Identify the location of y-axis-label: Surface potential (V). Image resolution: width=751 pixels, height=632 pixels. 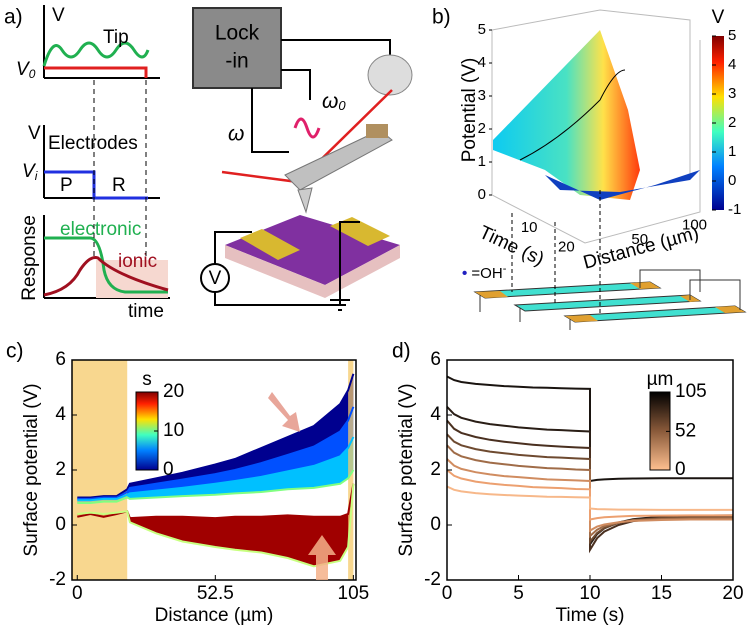
(31, 469).